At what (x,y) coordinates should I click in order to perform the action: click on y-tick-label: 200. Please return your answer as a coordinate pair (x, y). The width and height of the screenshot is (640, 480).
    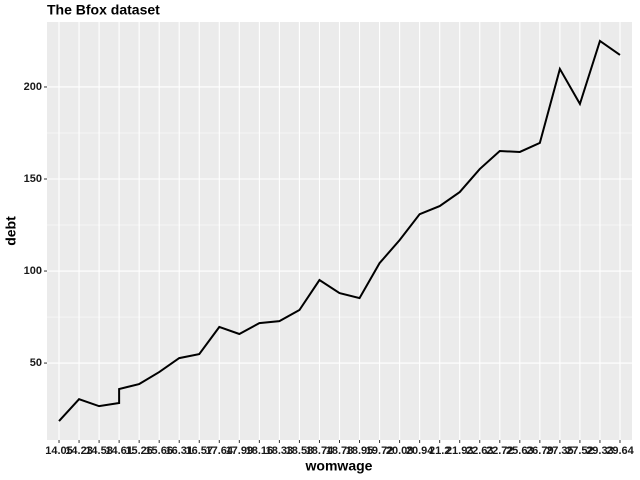
    Looking at the image, I should click on (33, 87).